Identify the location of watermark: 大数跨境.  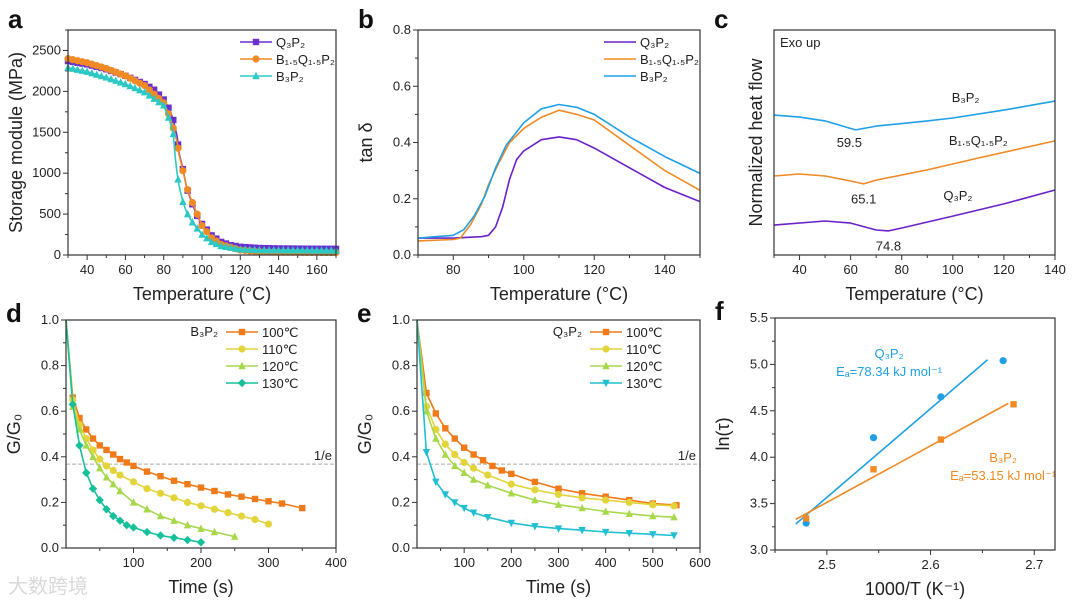
(48, 586).